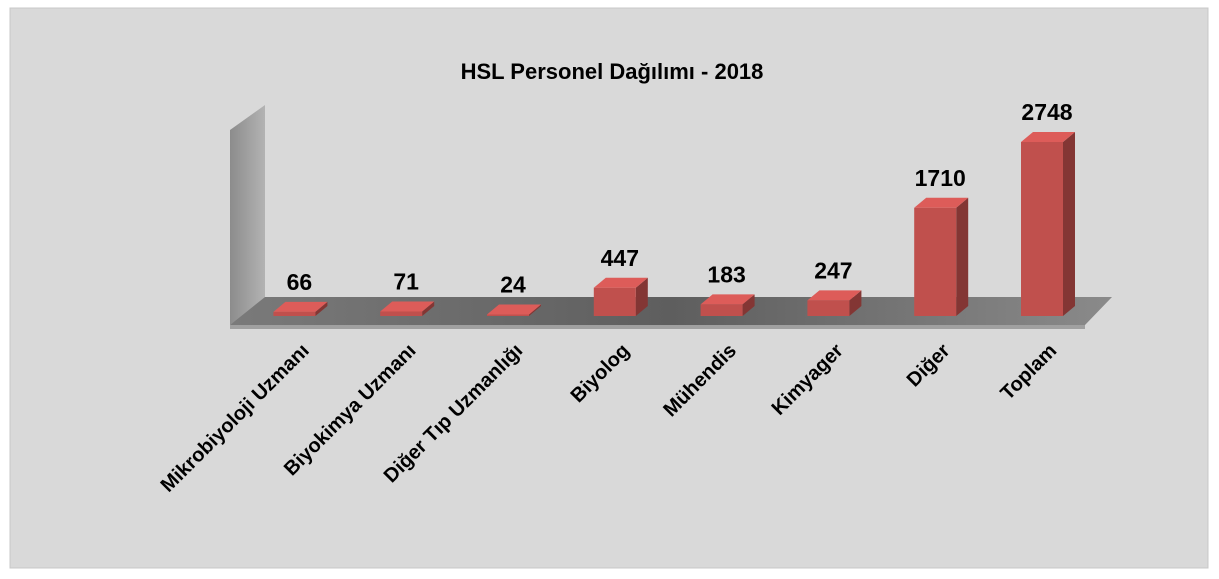 The width and height of the screenshot is (1219, 579). I want to click on data-label: 1710, so click(940, 178).